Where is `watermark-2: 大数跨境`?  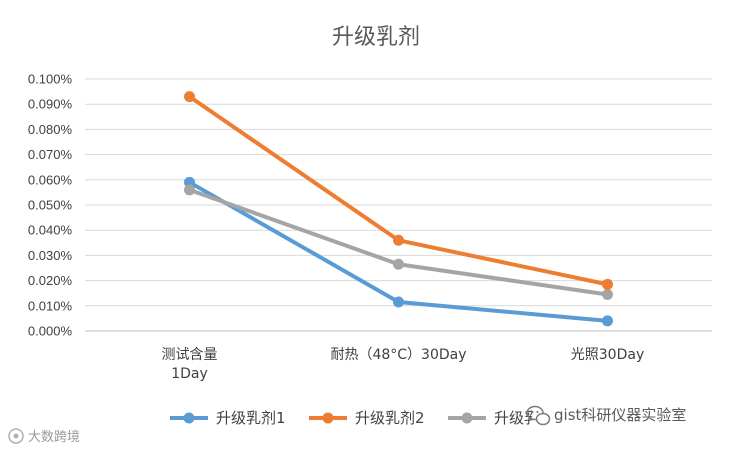 watermark-2: 大数跨境 is located at coordinates (44, 436).